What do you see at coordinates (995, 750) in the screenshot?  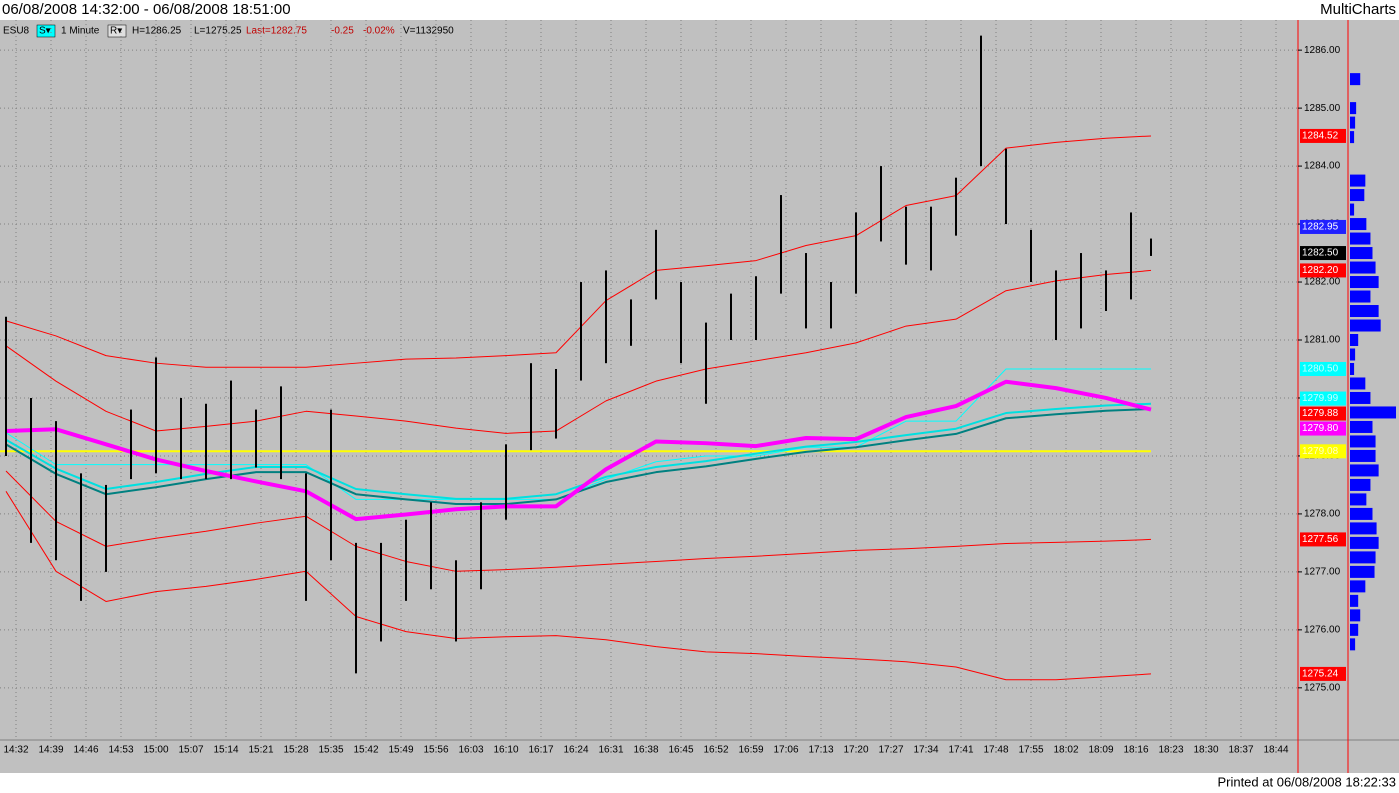 I see `x-tick-label: 17:48` at bounding box center [995, 750].